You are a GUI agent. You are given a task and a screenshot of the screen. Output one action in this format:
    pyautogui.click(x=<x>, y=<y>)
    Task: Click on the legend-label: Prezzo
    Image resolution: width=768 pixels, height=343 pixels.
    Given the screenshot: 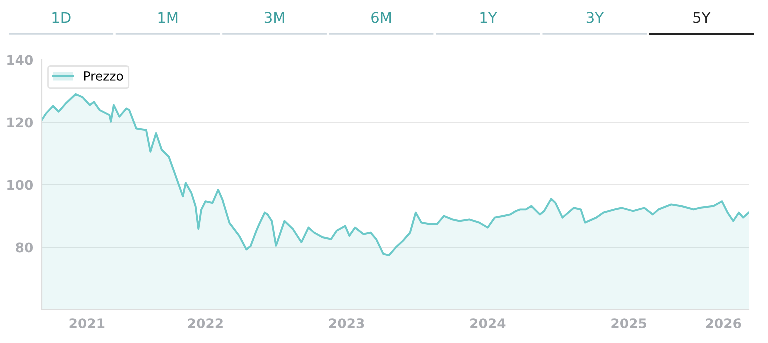 What is the action you would take?
    pyautogui.click(x=104, y=76)
    